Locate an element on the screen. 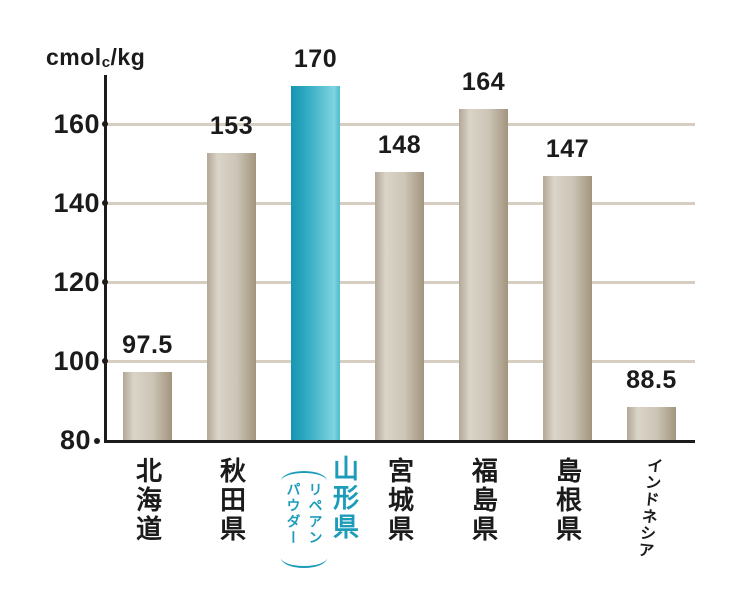 Image resolution: width=747 pixels, height=593 pixels. category-label-highlighted: 山形県 is located at coordinates (344, 498).